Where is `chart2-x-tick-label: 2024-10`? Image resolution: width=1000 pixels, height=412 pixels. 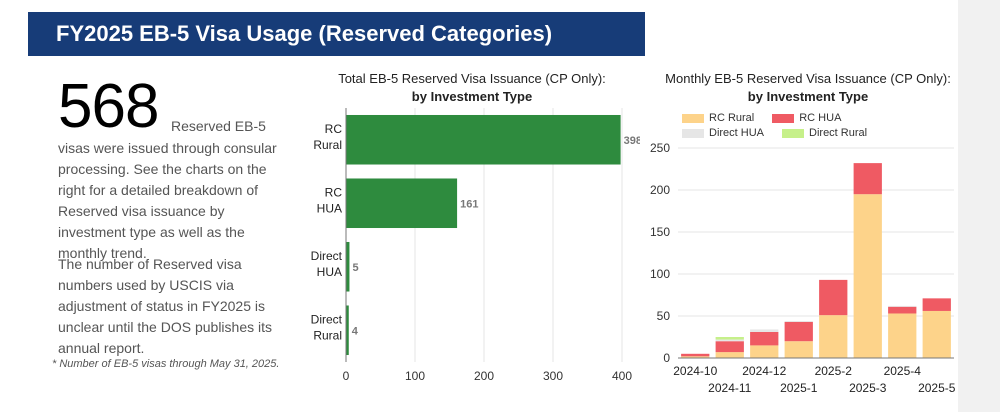
chart2-x-tick-label: 2024-10 is located at coordinates (695, 371).